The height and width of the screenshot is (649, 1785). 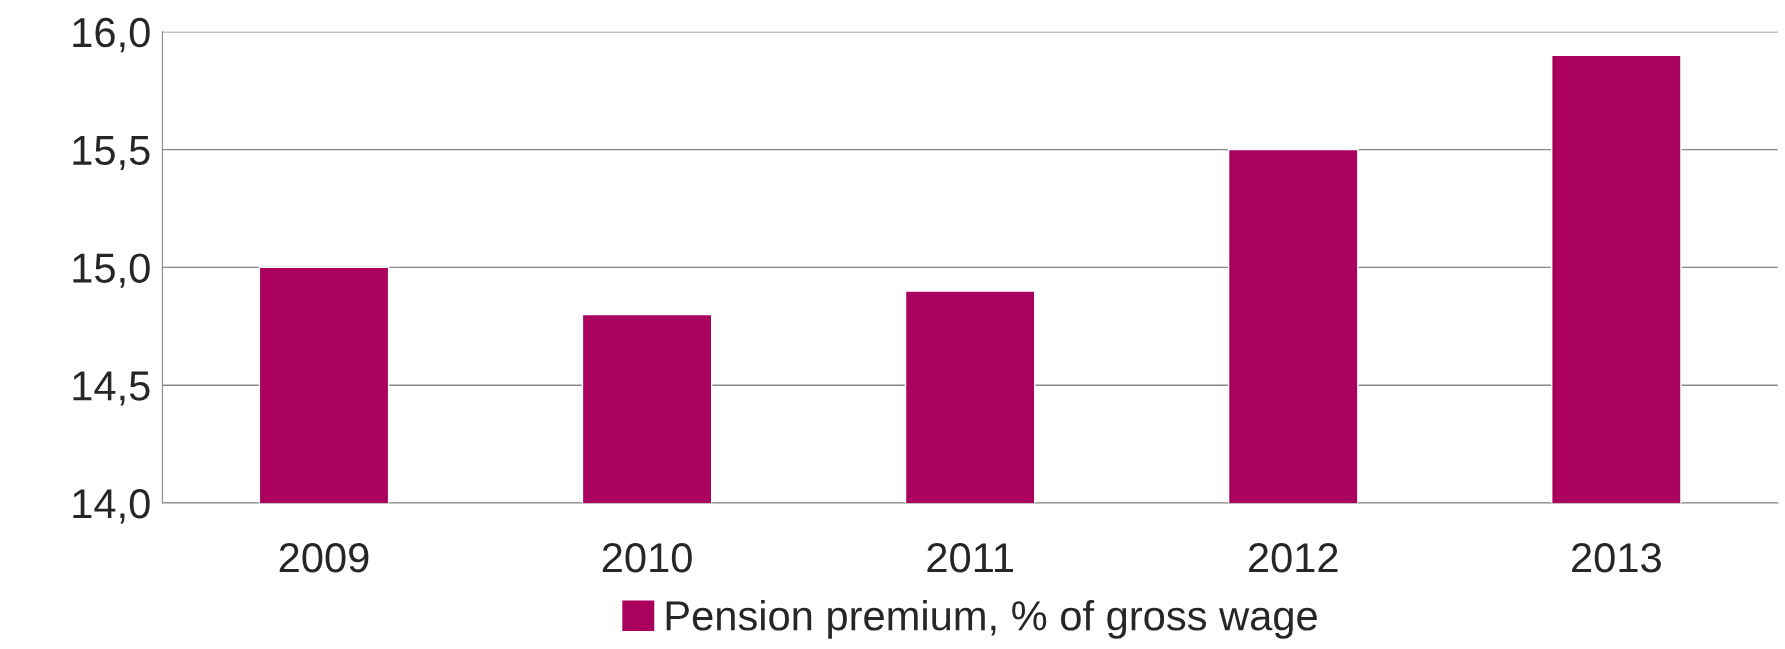 I want to click on x-tick-label: 2009, so click(x=324, y=557).